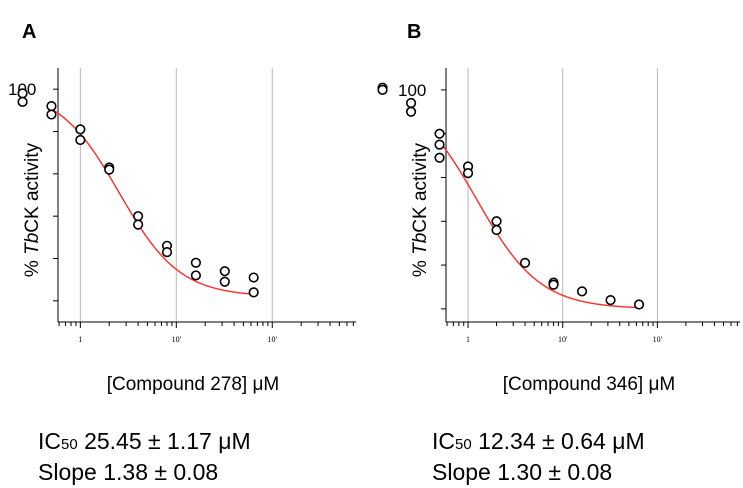  What do you see at coordinates (414, 32) in the screenshot?
I see `panel-b-letter: B` at bounding box center [414, 32].